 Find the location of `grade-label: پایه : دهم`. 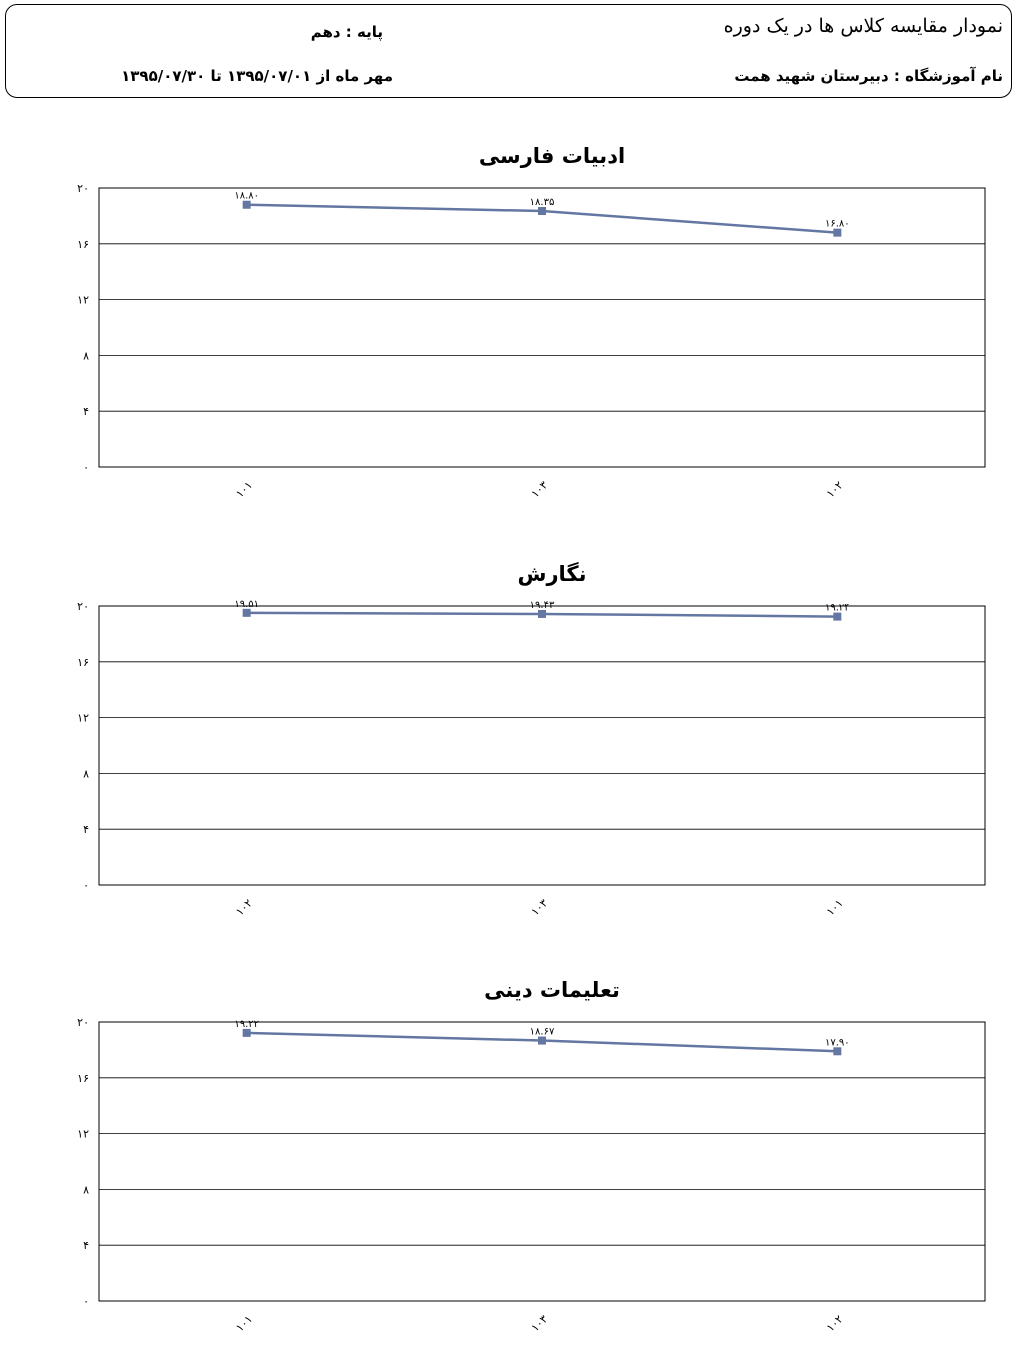

grade-label: پایه : دهم is located at coordinates (346, 32).